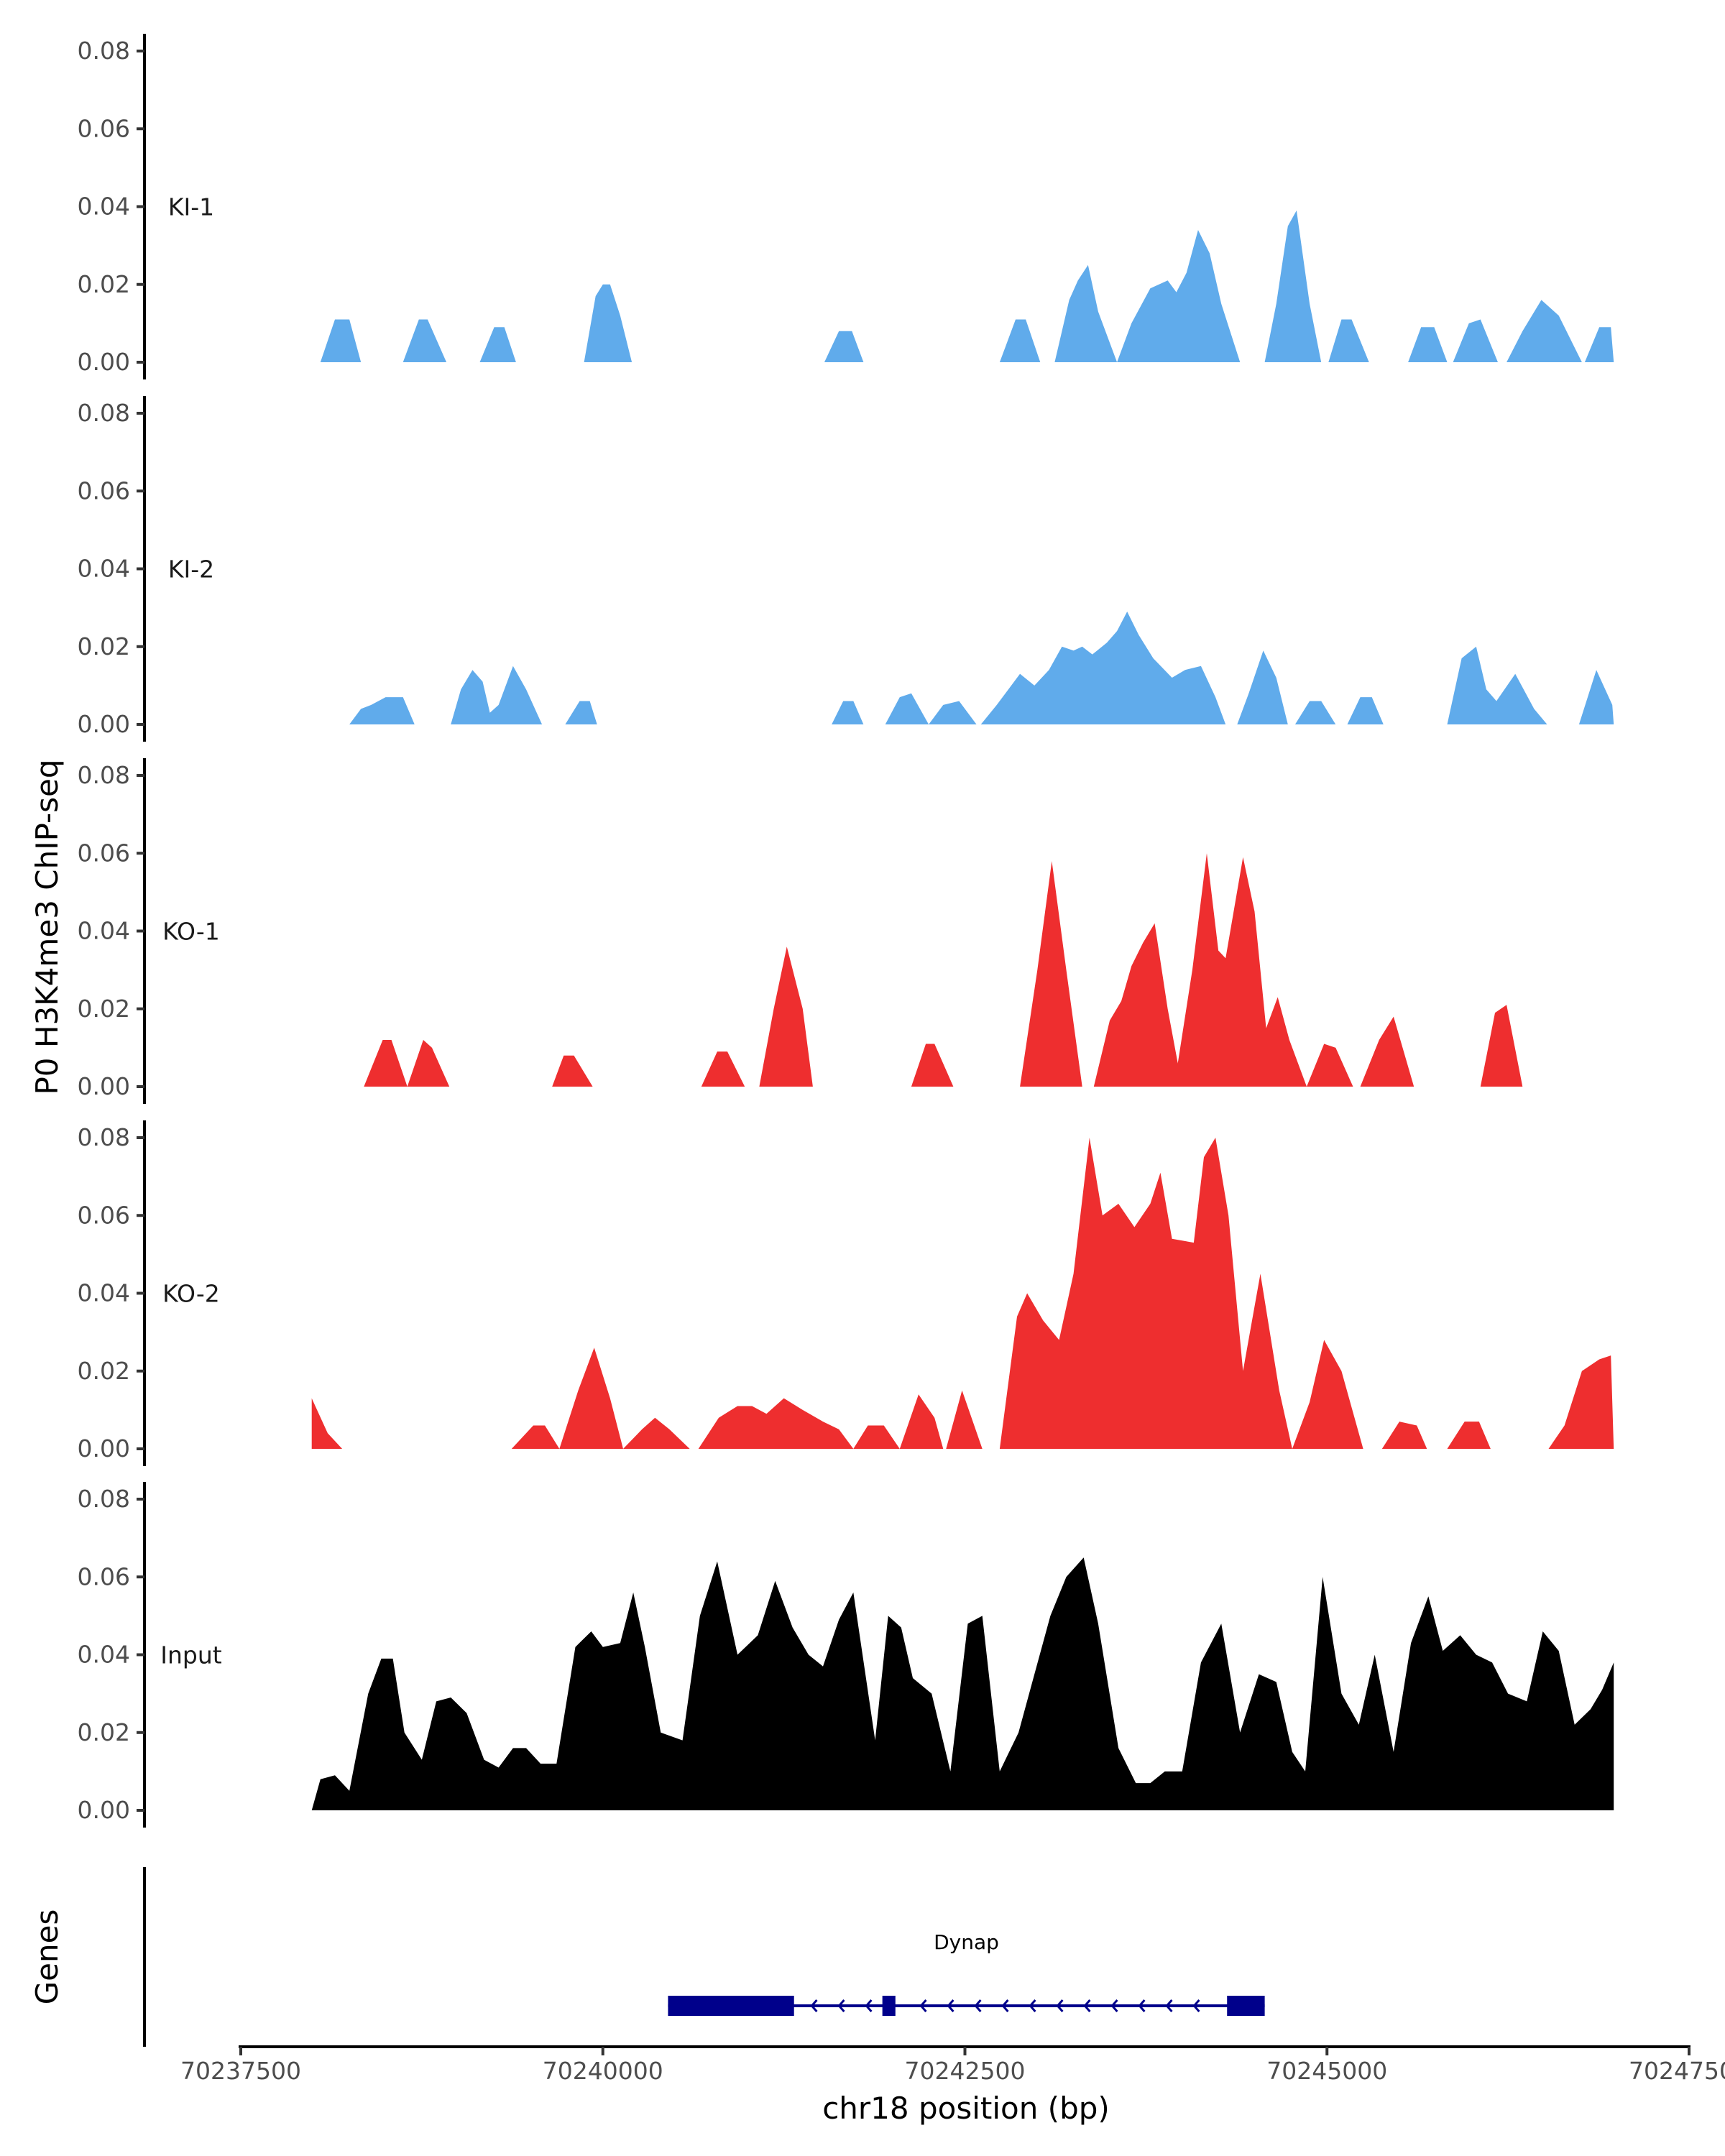  What do you see at coordinates (191, 570) in the screenshot?
I see `track-label-ki-2: KI-2` at bounding box center [191, 570].